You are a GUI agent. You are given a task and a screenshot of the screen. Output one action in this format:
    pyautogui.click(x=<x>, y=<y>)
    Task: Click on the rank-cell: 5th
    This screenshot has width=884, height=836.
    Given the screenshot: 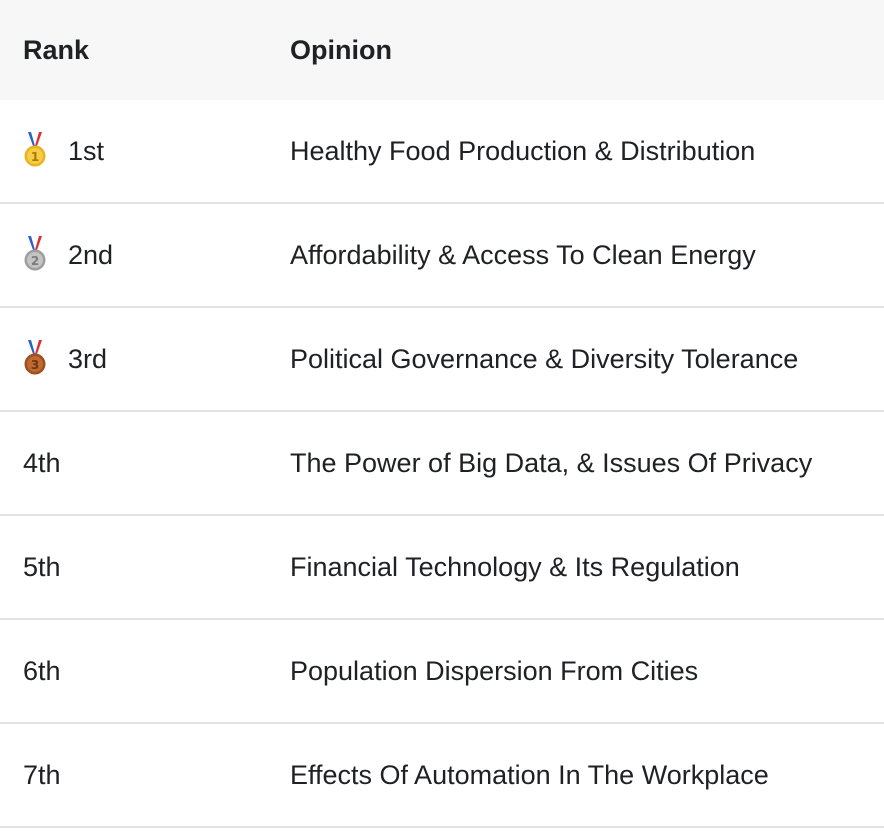 What is the action you would take?
    pyautogui.click(x=42, y=566)
    